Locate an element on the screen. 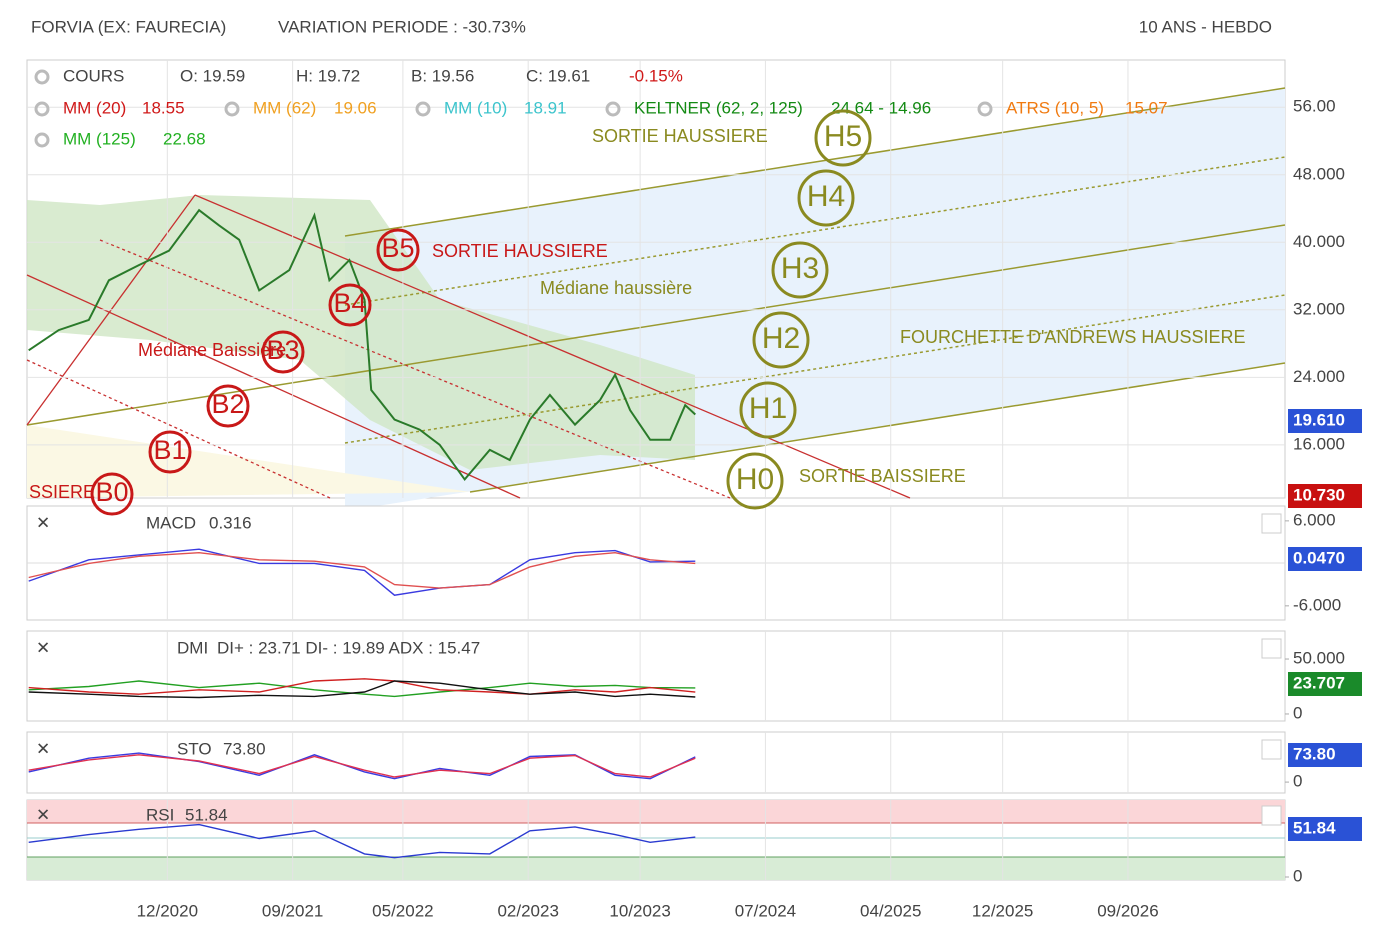  value-box-label: 0.0470 is located at coordinates (1319, 557).